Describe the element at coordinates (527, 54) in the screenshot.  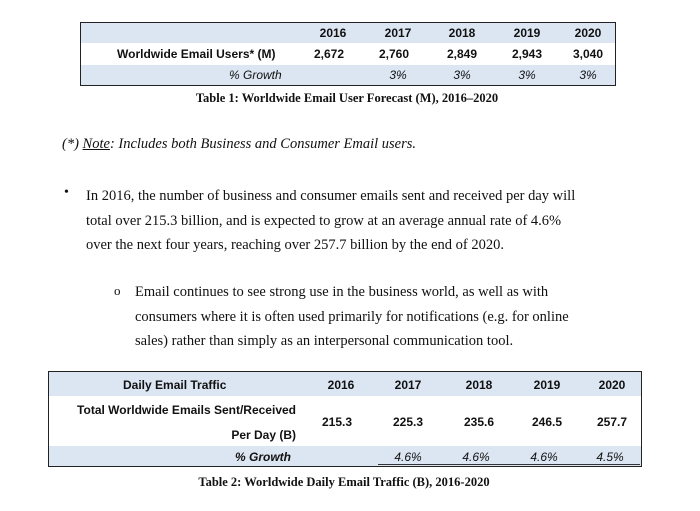
I see `users-value: 2,943` at that location.